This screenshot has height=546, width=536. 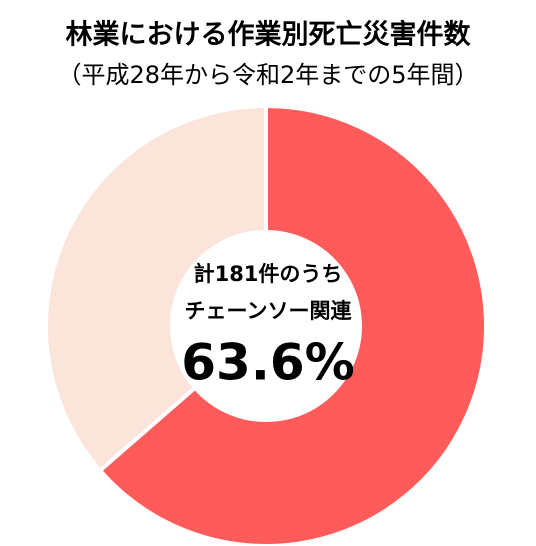 What do you see at coordinates (268, 274) in the screenshot?
I see `center-text: 計181件のうち` at bounding box center [268, 274].